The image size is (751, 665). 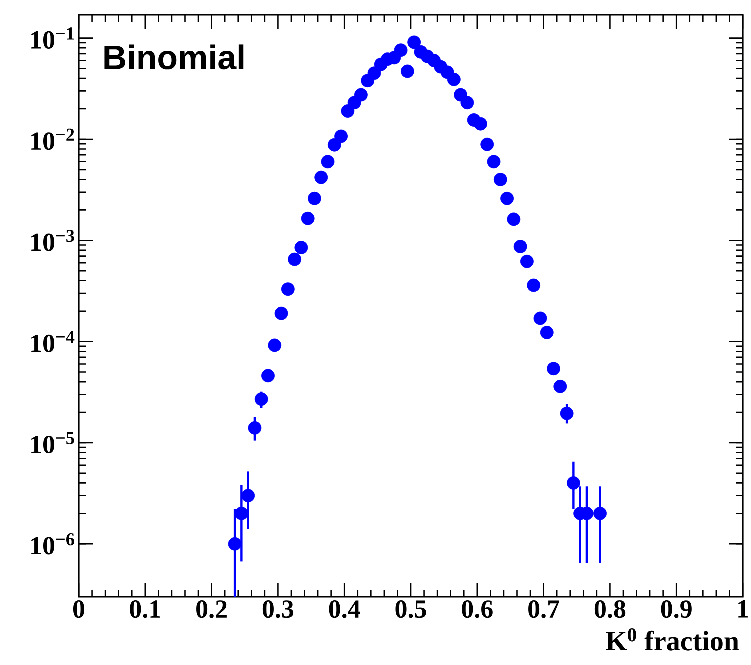 What do you see at coordinates (53, 443) in the screenshot?
I see `y-tick-label: 10$^{−5}$` at bounding box center [53, 443].